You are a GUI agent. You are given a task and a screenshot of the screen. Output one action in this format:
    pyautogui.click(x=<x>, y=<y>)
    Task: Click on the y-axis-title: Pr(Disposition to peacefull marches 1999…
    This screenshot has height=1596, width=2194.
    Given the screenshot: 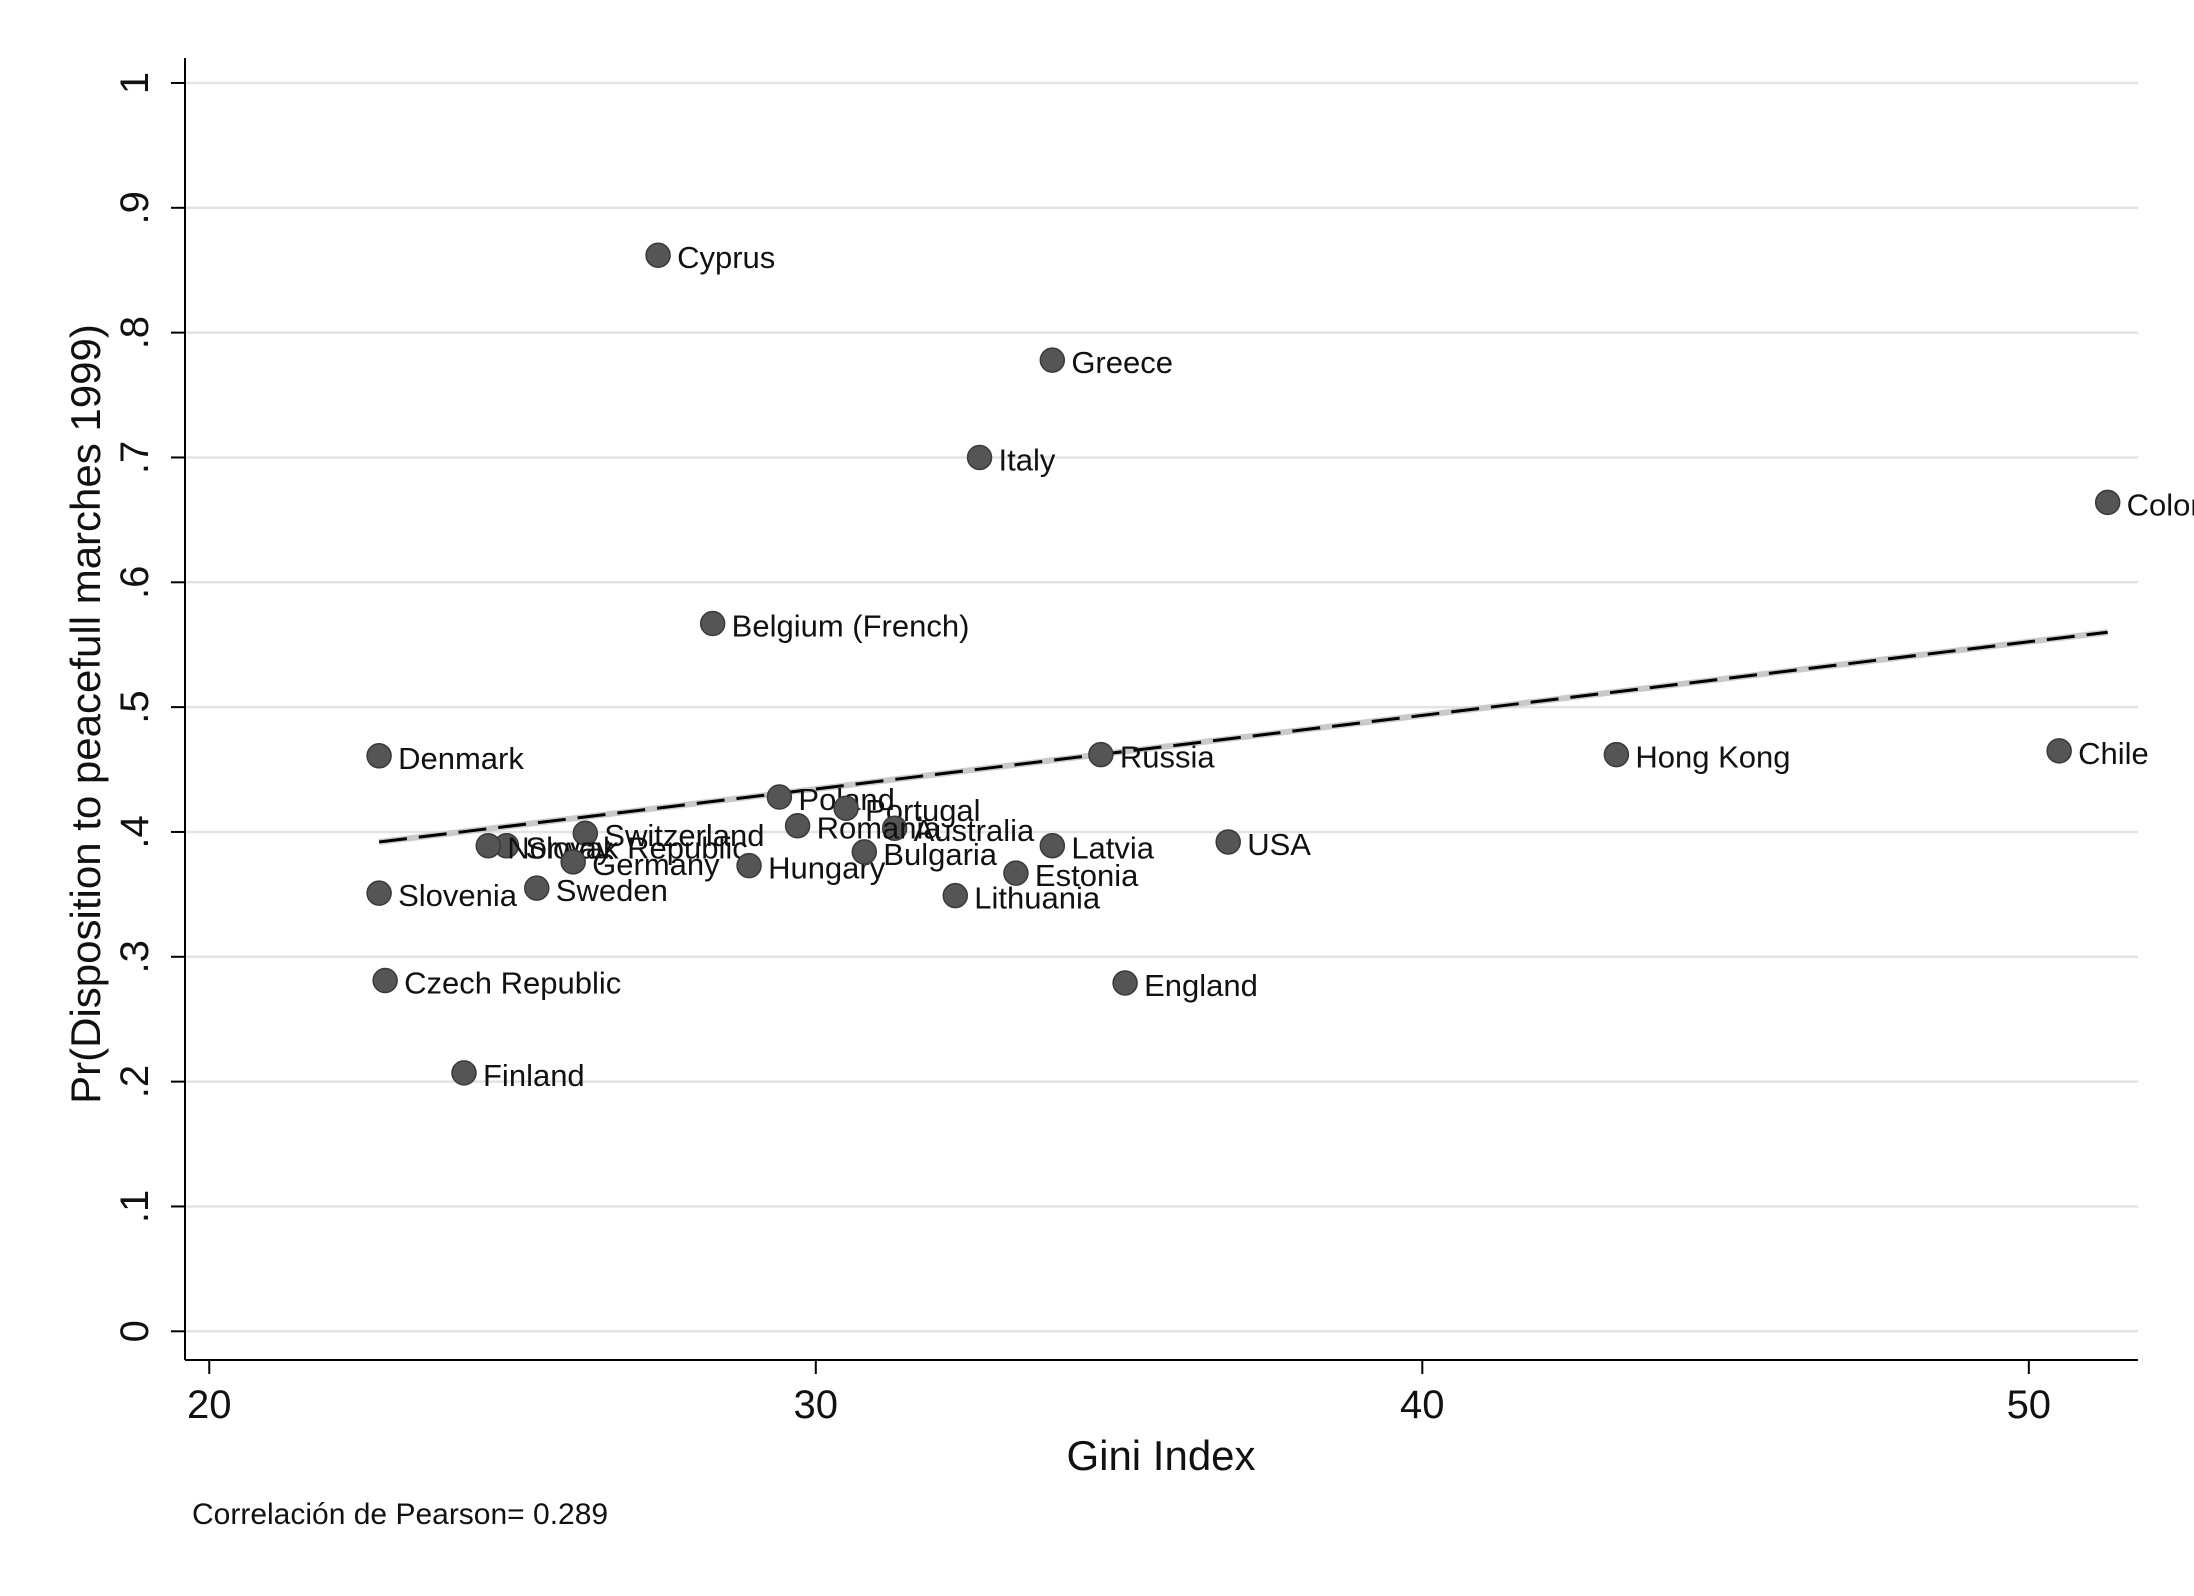 What is the action you would take?
    pyautogui.click(x=85, y=714)
    